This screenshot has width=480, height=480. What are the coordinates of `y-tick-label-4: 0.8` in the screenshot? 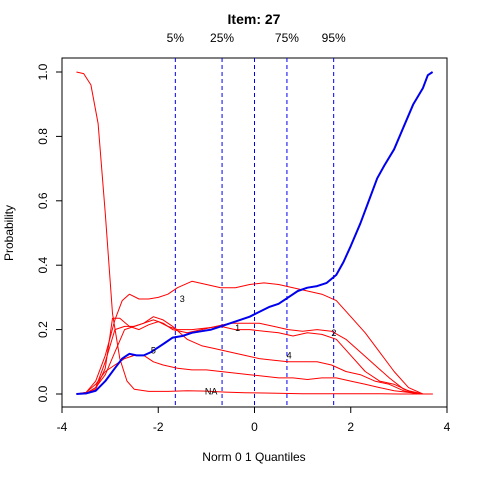 It's located at (43, 136).